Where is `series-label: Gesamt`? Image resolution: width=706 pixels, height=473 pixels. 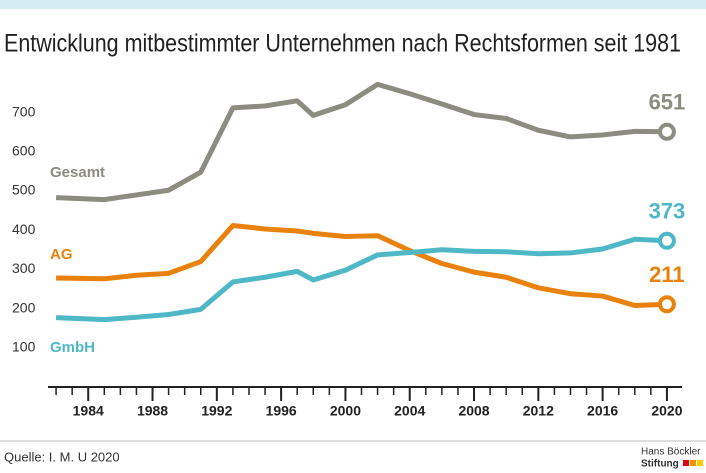 series-label: Gesamt is located at coordinates (77, 172).